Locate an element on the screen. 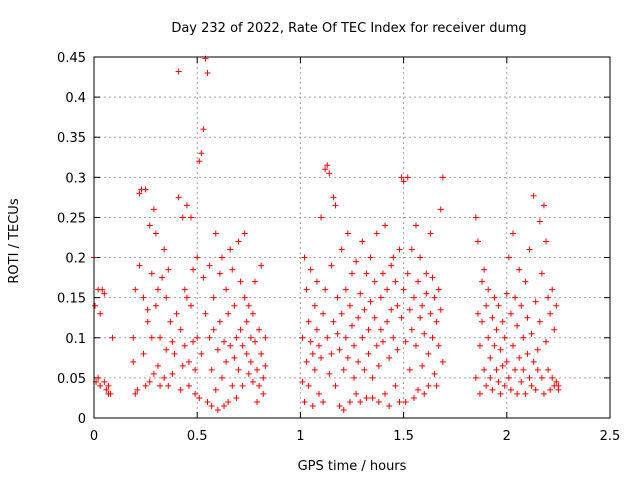  x-tick-label-0: 0 is located at coordinates (94, 436).